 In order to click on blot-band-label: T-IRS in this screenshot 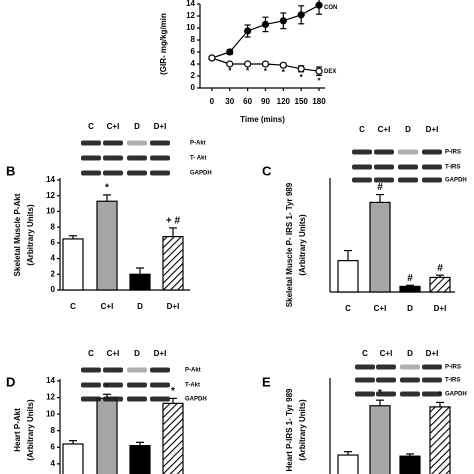, I will do `click(452, 168)`.